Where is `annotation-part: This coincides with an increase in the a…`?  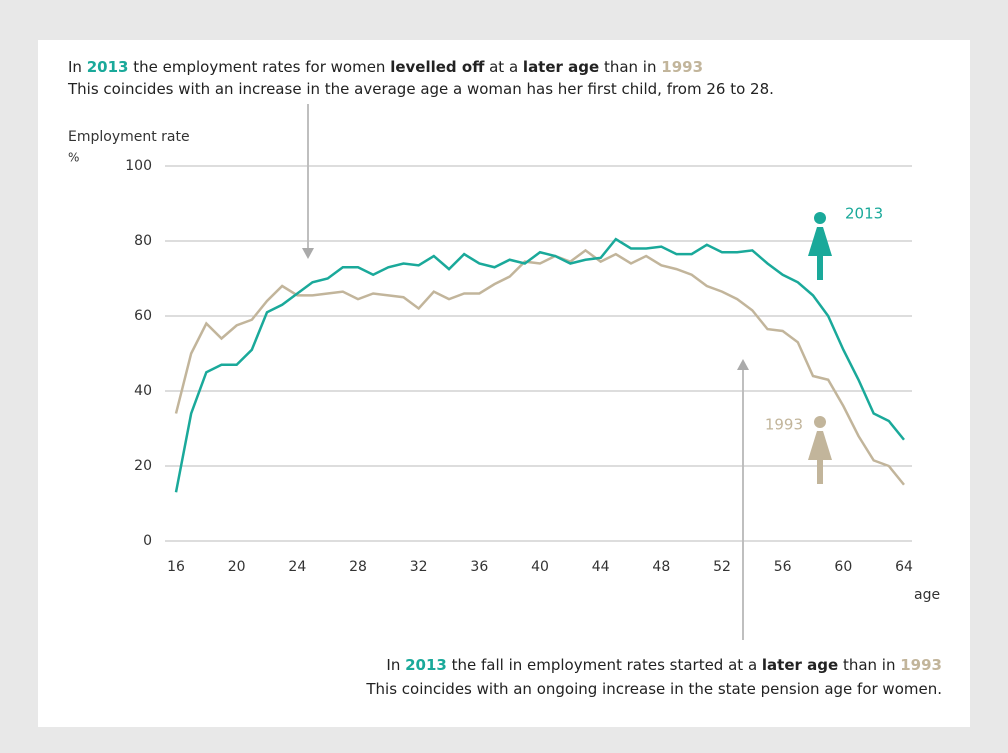 annotation-part: This coincides with an increase in the a… is located at coordinates (421, 89).